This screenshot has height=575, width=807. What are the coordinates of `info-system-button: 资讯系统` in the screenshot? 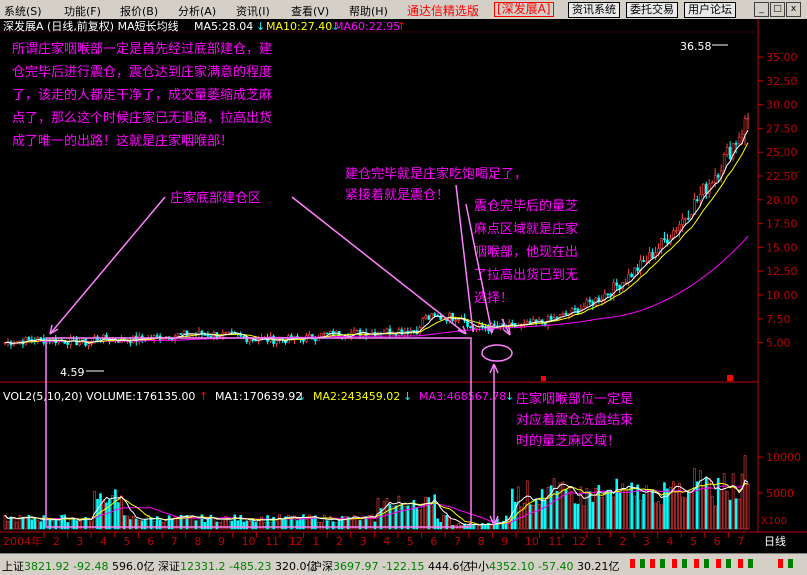 It's located at (594, 10).